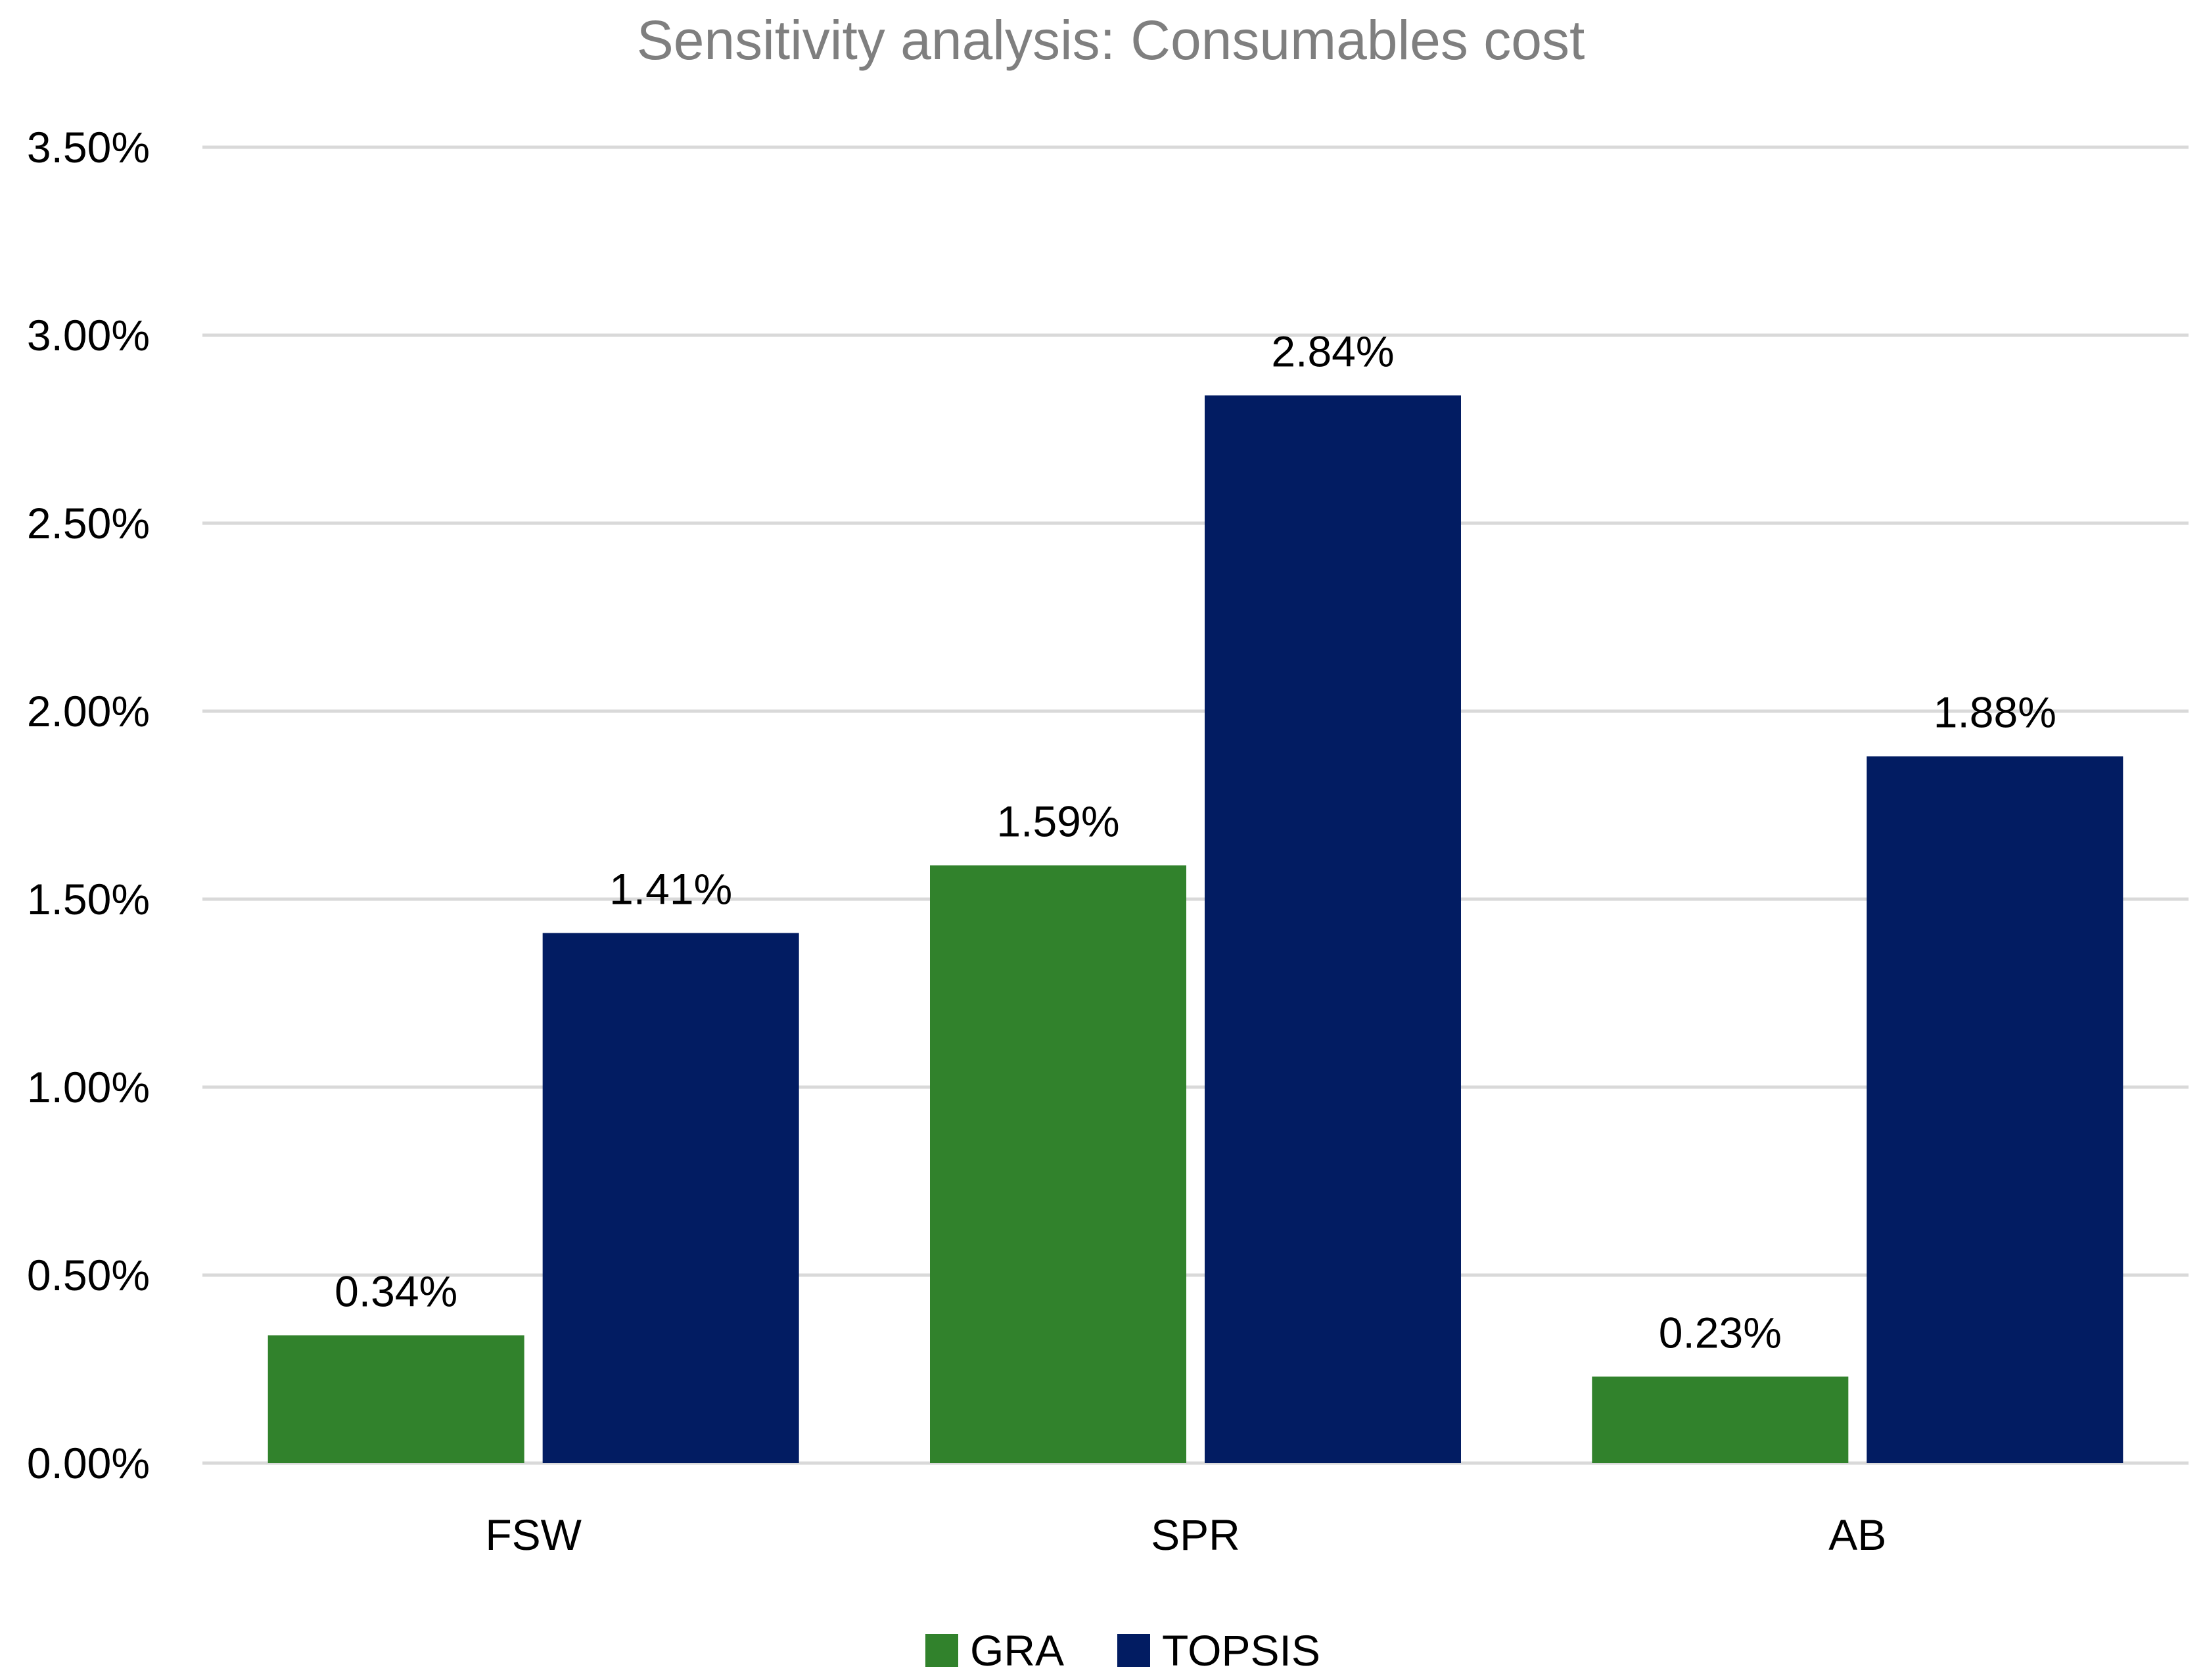  Describe the element at coordinates (88, 1463) in the screenshot. I see `y-tick-label: 0.00%` at that location.